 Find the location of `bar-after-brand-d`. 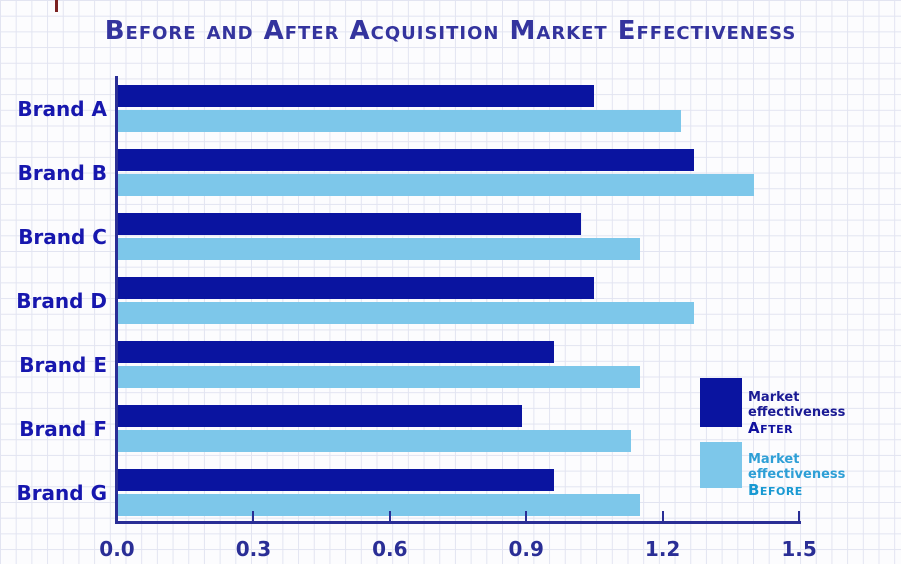

bar-after-brand-d is located at coordinates (356, 288).